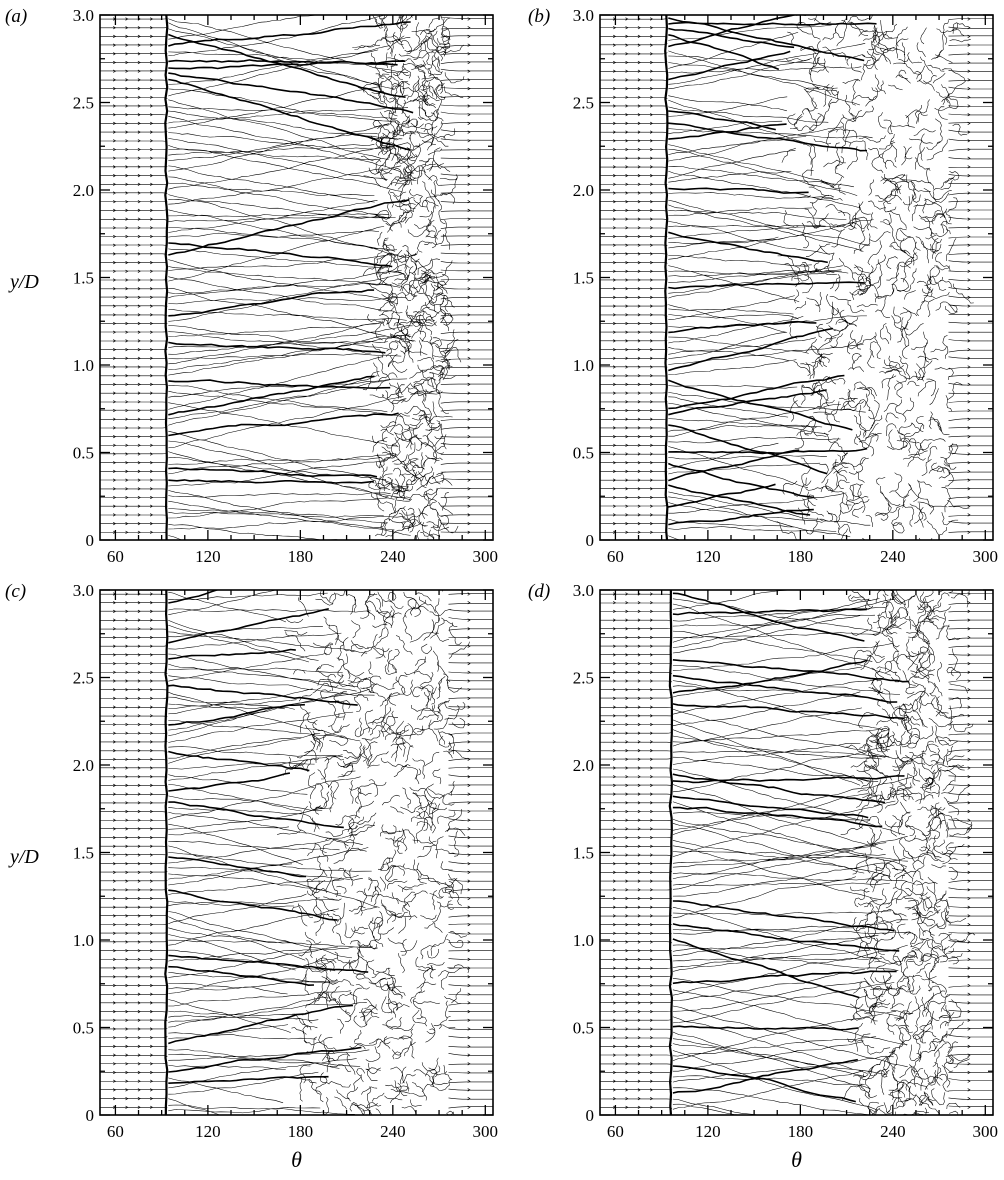 The width and height of the screenshot is (1004, 1180). I want to click on panel-label: (b), so click(539, 16).